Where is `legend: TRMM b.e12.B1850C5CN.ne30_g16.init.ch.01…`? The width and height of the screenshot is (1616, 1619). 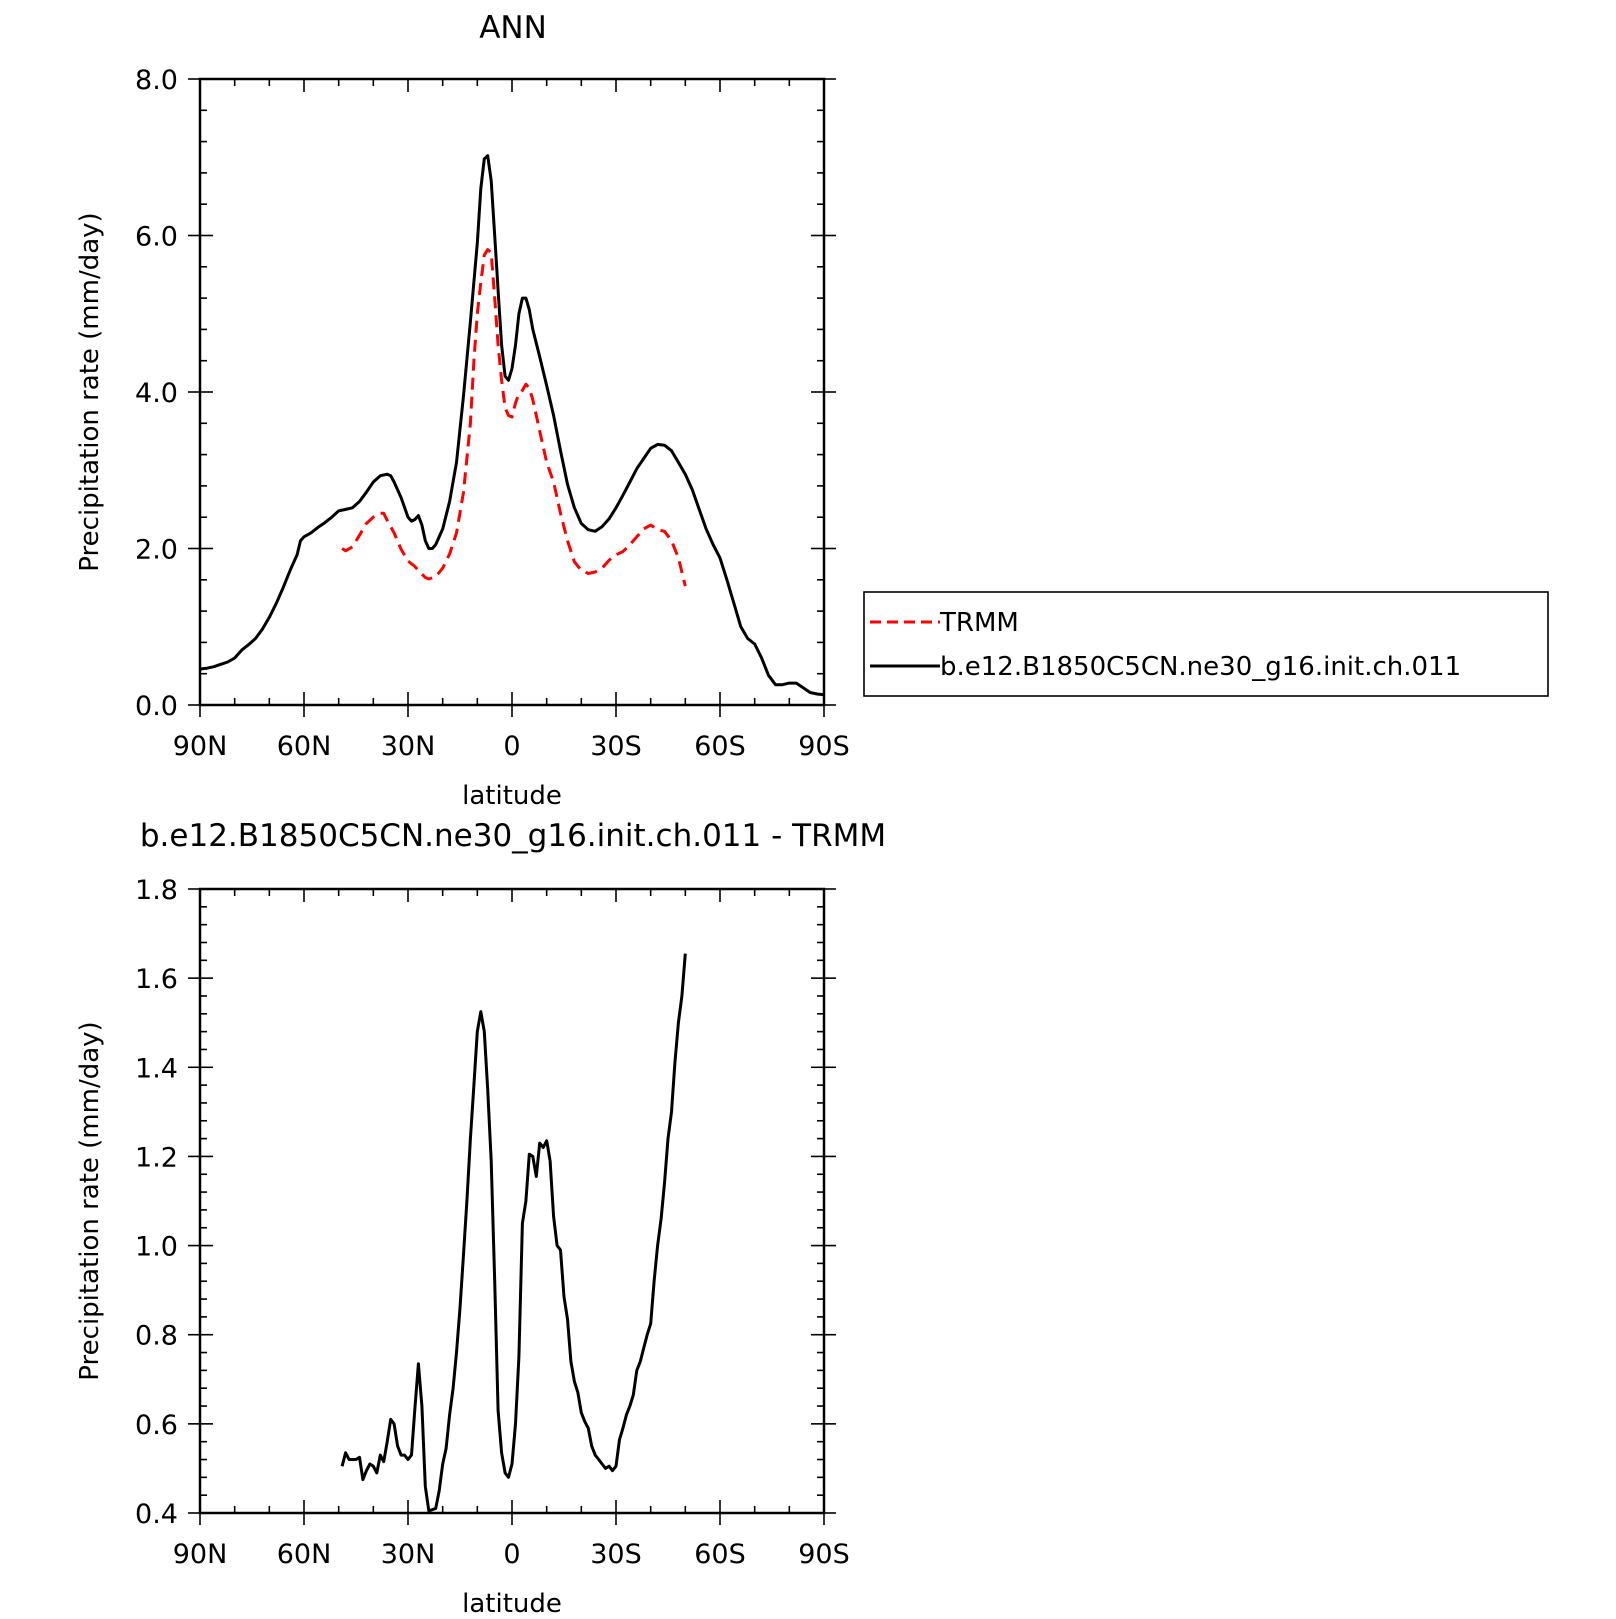
legend: TRMM b.e12.B1850C5CN.ne30_g16.init.ch.01… is located at coordinates (1206, 644).